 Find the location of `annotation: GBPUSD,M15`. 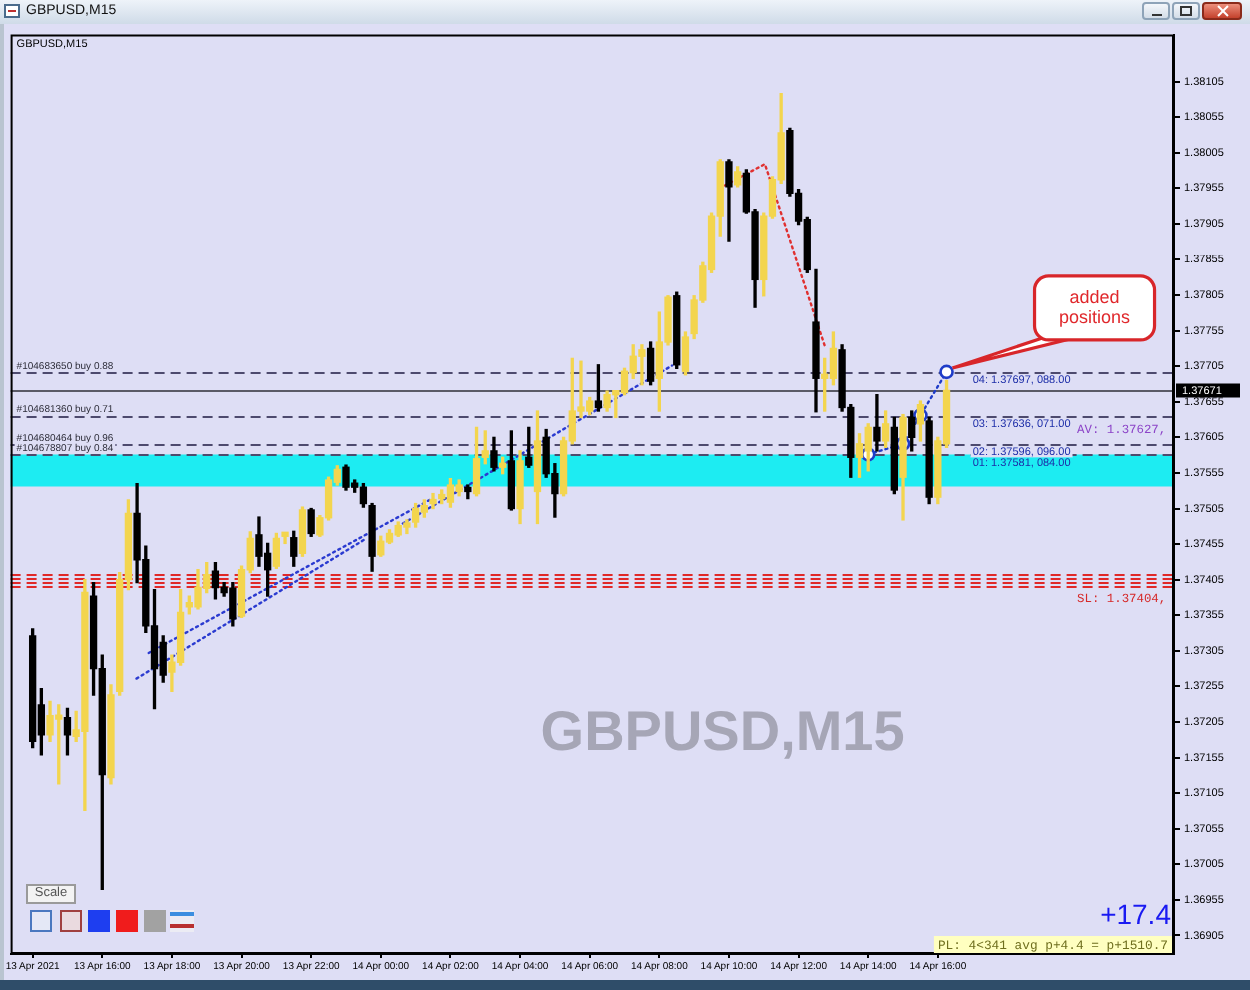

annotation: GBPUSD,M15 is located at coordinates (722, 730).